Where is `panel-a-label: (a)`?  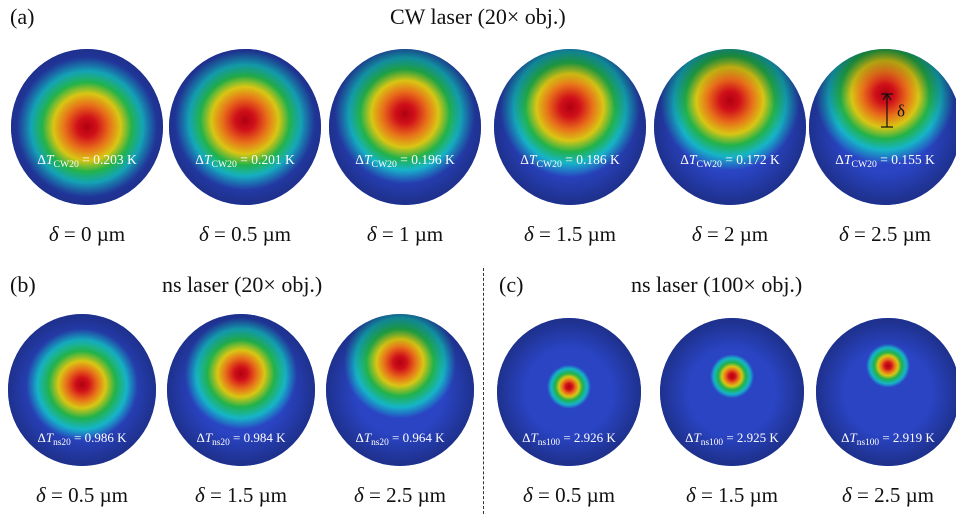
panel-a-label: (a) is located at coordinates (22, 16).